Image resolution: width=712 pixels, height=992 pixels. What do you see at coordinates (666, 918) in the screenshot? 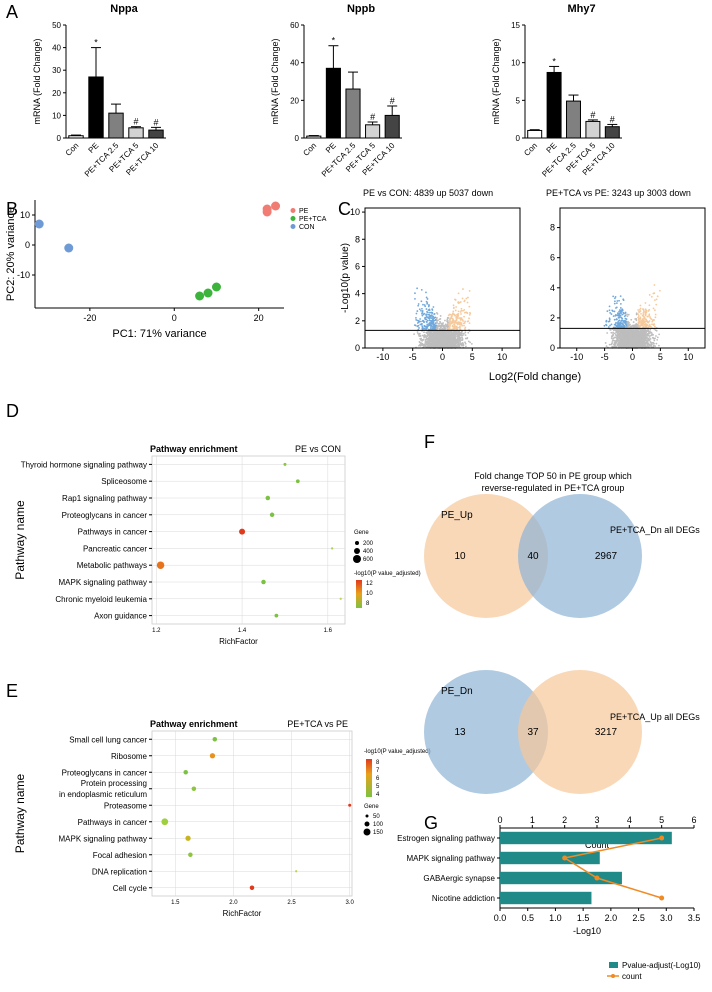
I see `g-bottom-tick-label: 3.0` at bounding box center [666, 918].